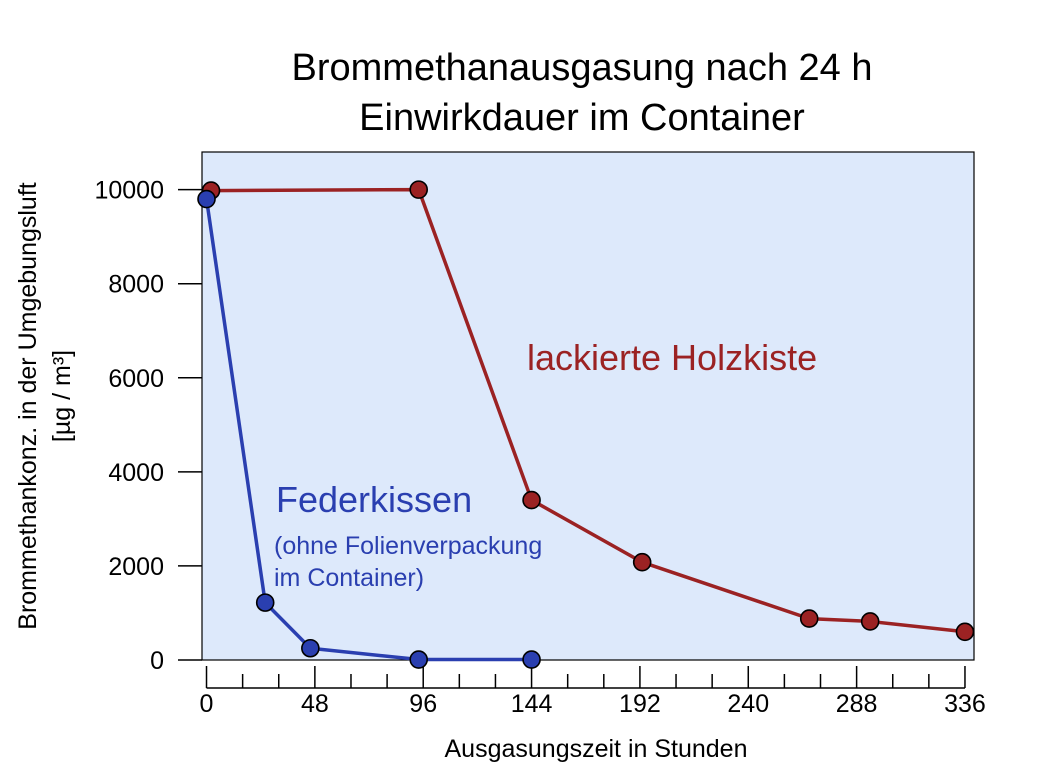 The height and width of the screenshot is (775, 1051). Describe the element at coordinates (672, 357) in the screenshot. I see `series-label-holzkiste: lackierte Holzkiste` at that location.